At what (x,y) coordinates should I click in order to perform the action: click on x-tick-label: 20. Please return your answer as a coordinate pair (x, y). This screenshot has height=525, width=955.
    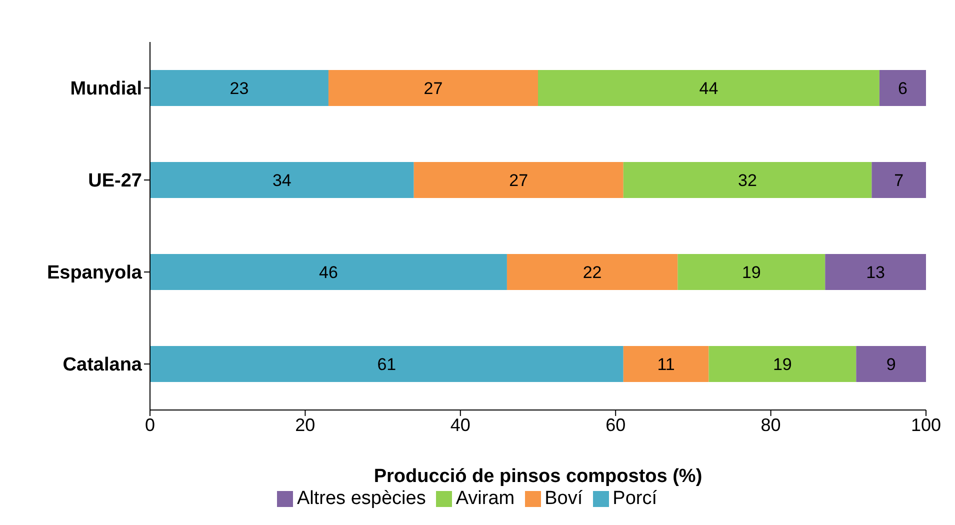
    Looking at the image, I should click on (305, 424).